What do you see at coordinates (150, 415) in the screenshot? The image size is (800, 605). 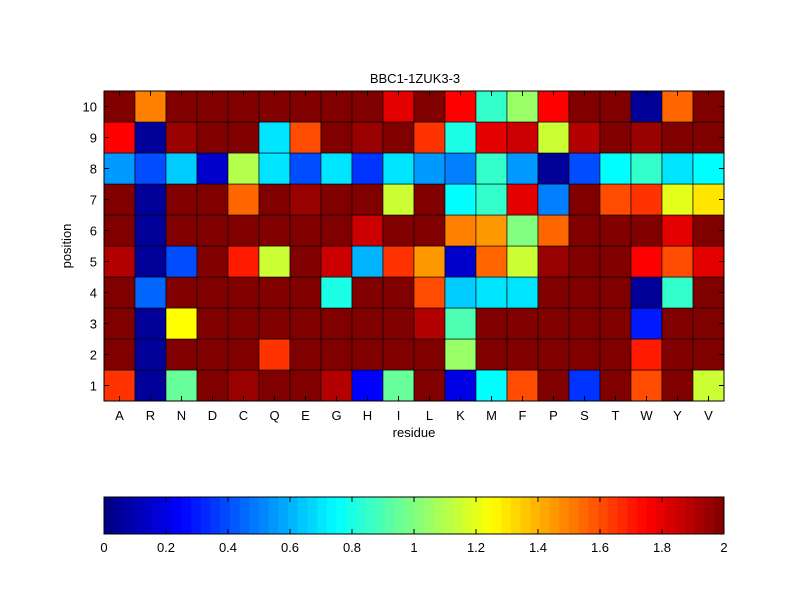 I see `x-tick-label: R` at bounding box center [150, 415].